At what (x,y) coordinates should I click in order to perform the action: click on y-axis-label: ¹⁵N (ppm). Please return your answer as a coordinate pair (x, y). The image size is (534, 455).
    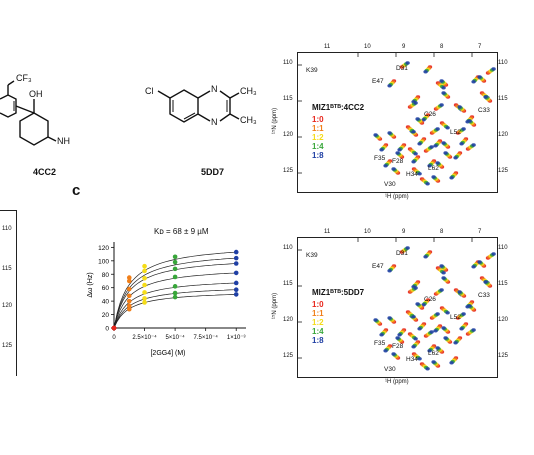
    Looking at the image, I should click on (275, 306).